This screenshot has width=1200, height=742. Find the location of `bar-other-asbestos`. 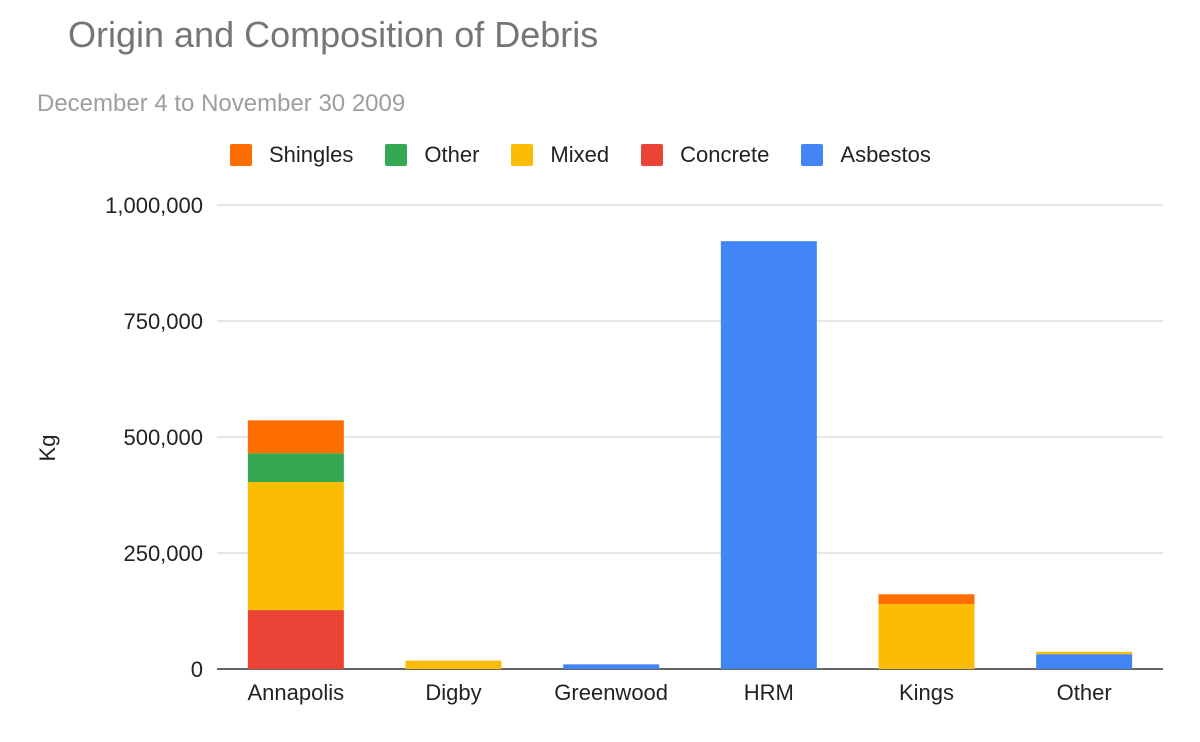

bar-other-asbestos is located at coordinates (1084, 661).